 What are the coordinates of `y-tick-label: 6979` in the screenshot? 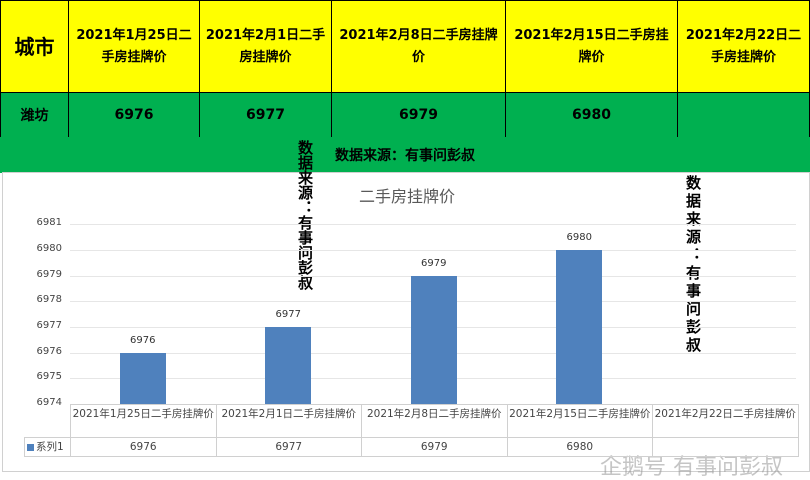 It's located at (49, 274).